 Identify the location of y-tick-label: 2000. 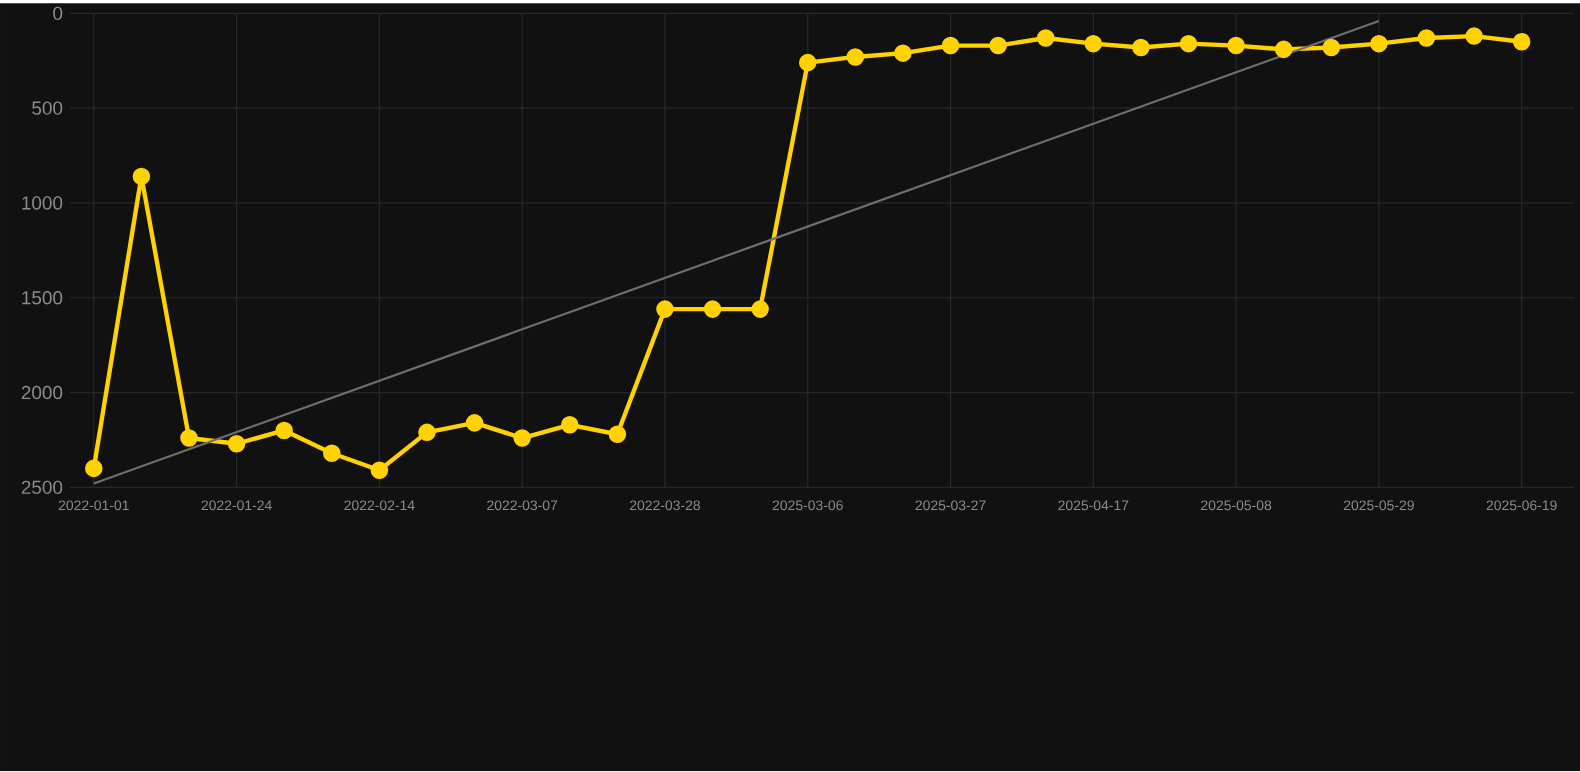
(42, 393).